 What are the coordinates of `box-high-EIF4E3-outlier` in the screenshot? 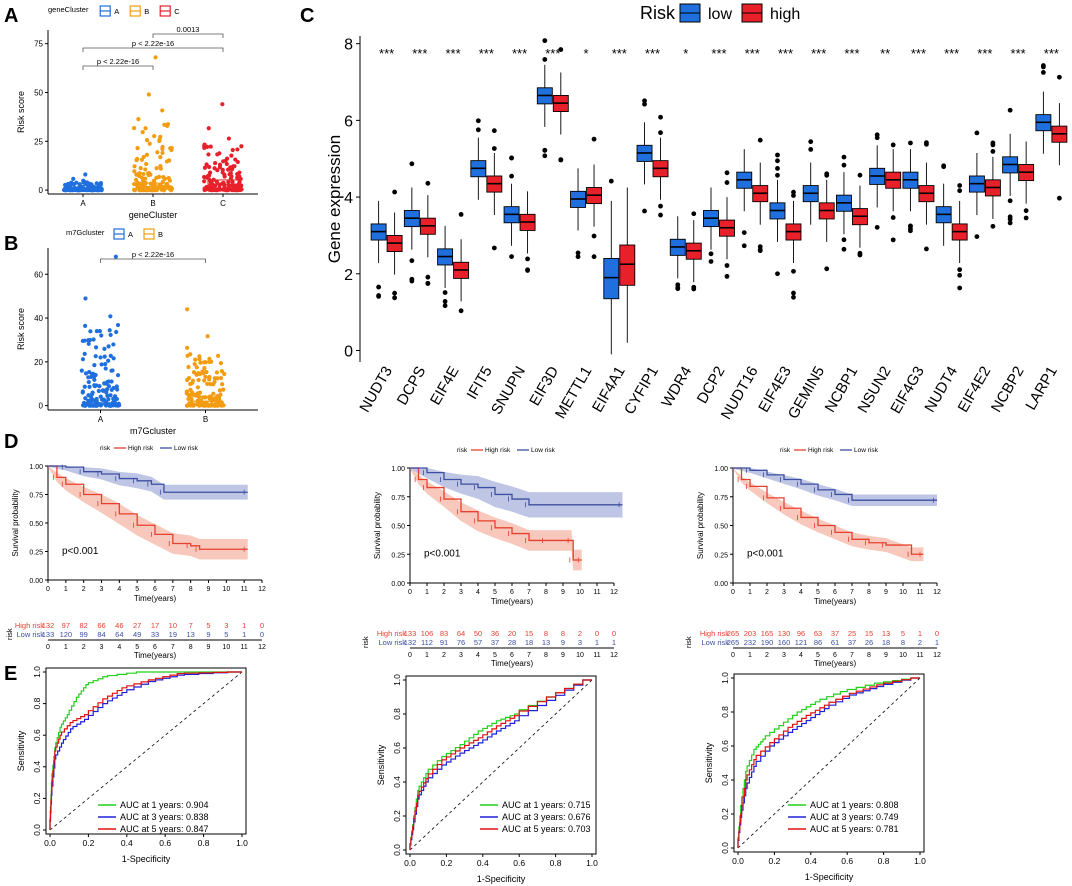 It's located at (793, 195).